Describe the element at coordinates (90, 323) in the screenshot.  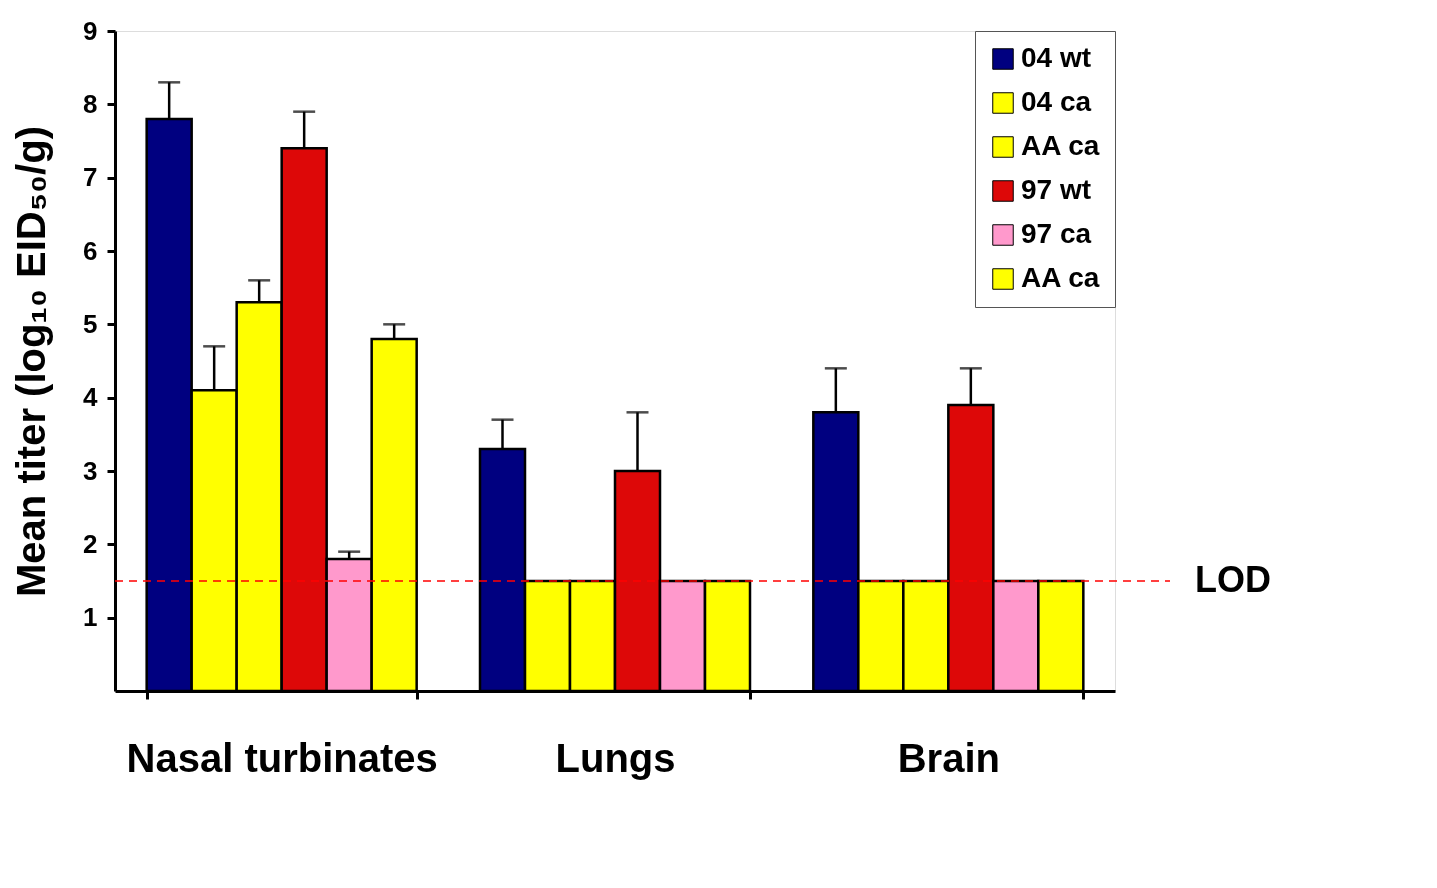
I see `y-tick-label: 5` at that location.